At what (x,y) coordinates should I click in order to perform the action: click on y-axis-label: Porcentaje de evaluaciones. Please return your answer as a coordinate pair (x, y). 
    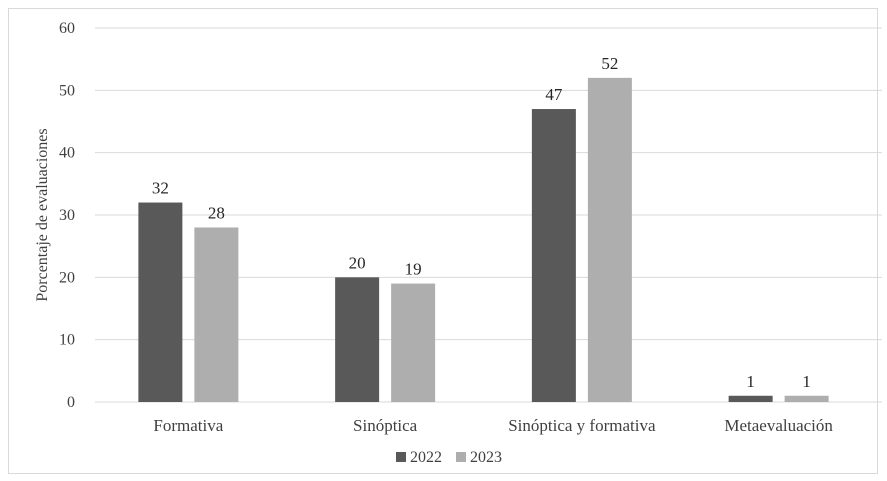
    Looking at the image, I should click on (42, 214).